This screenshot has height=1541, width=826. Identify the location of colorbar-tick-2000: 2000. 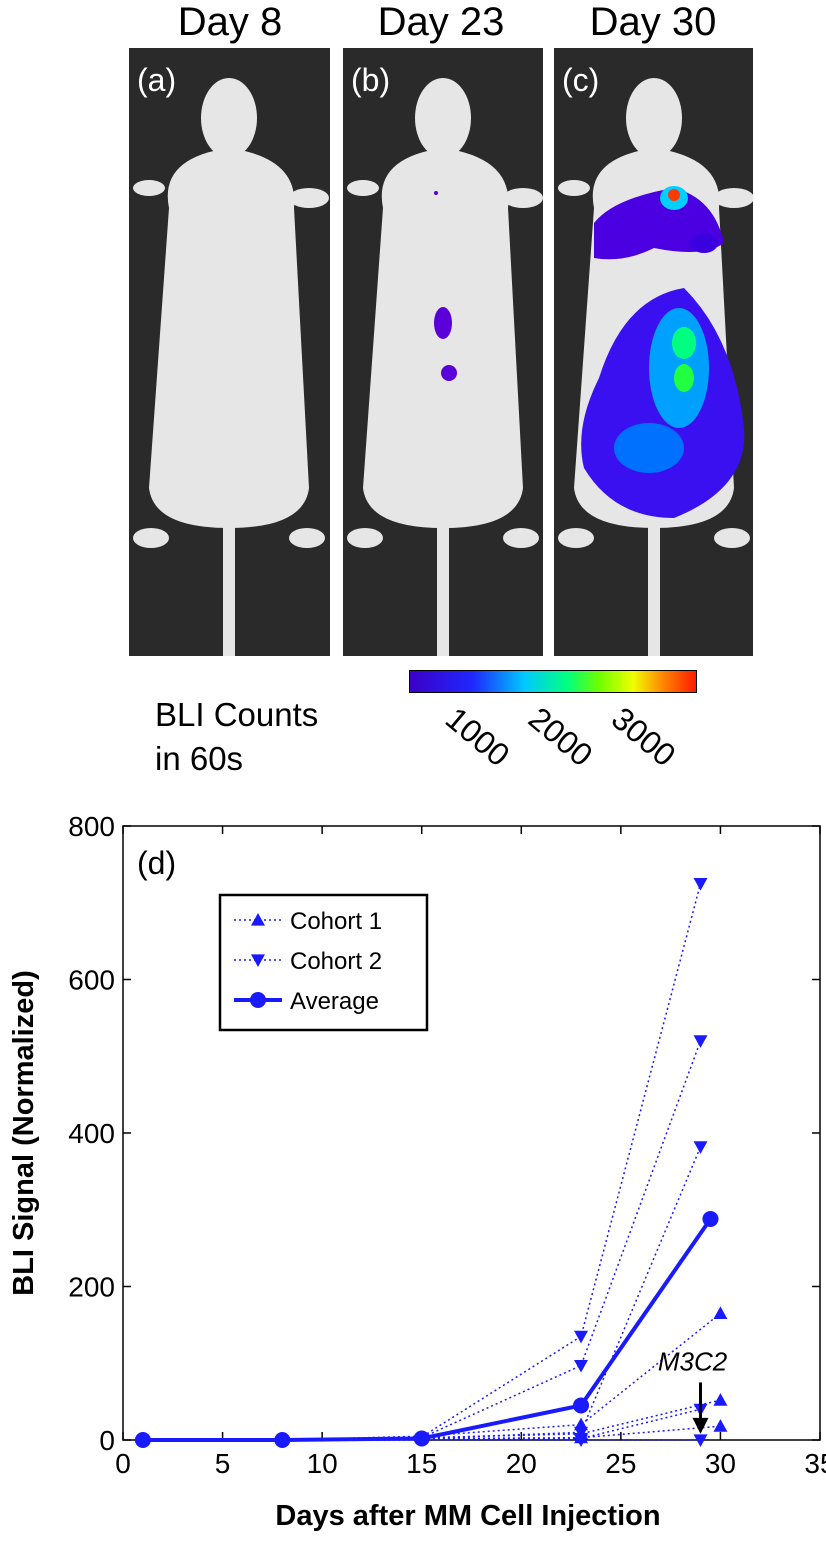
(560, 737).